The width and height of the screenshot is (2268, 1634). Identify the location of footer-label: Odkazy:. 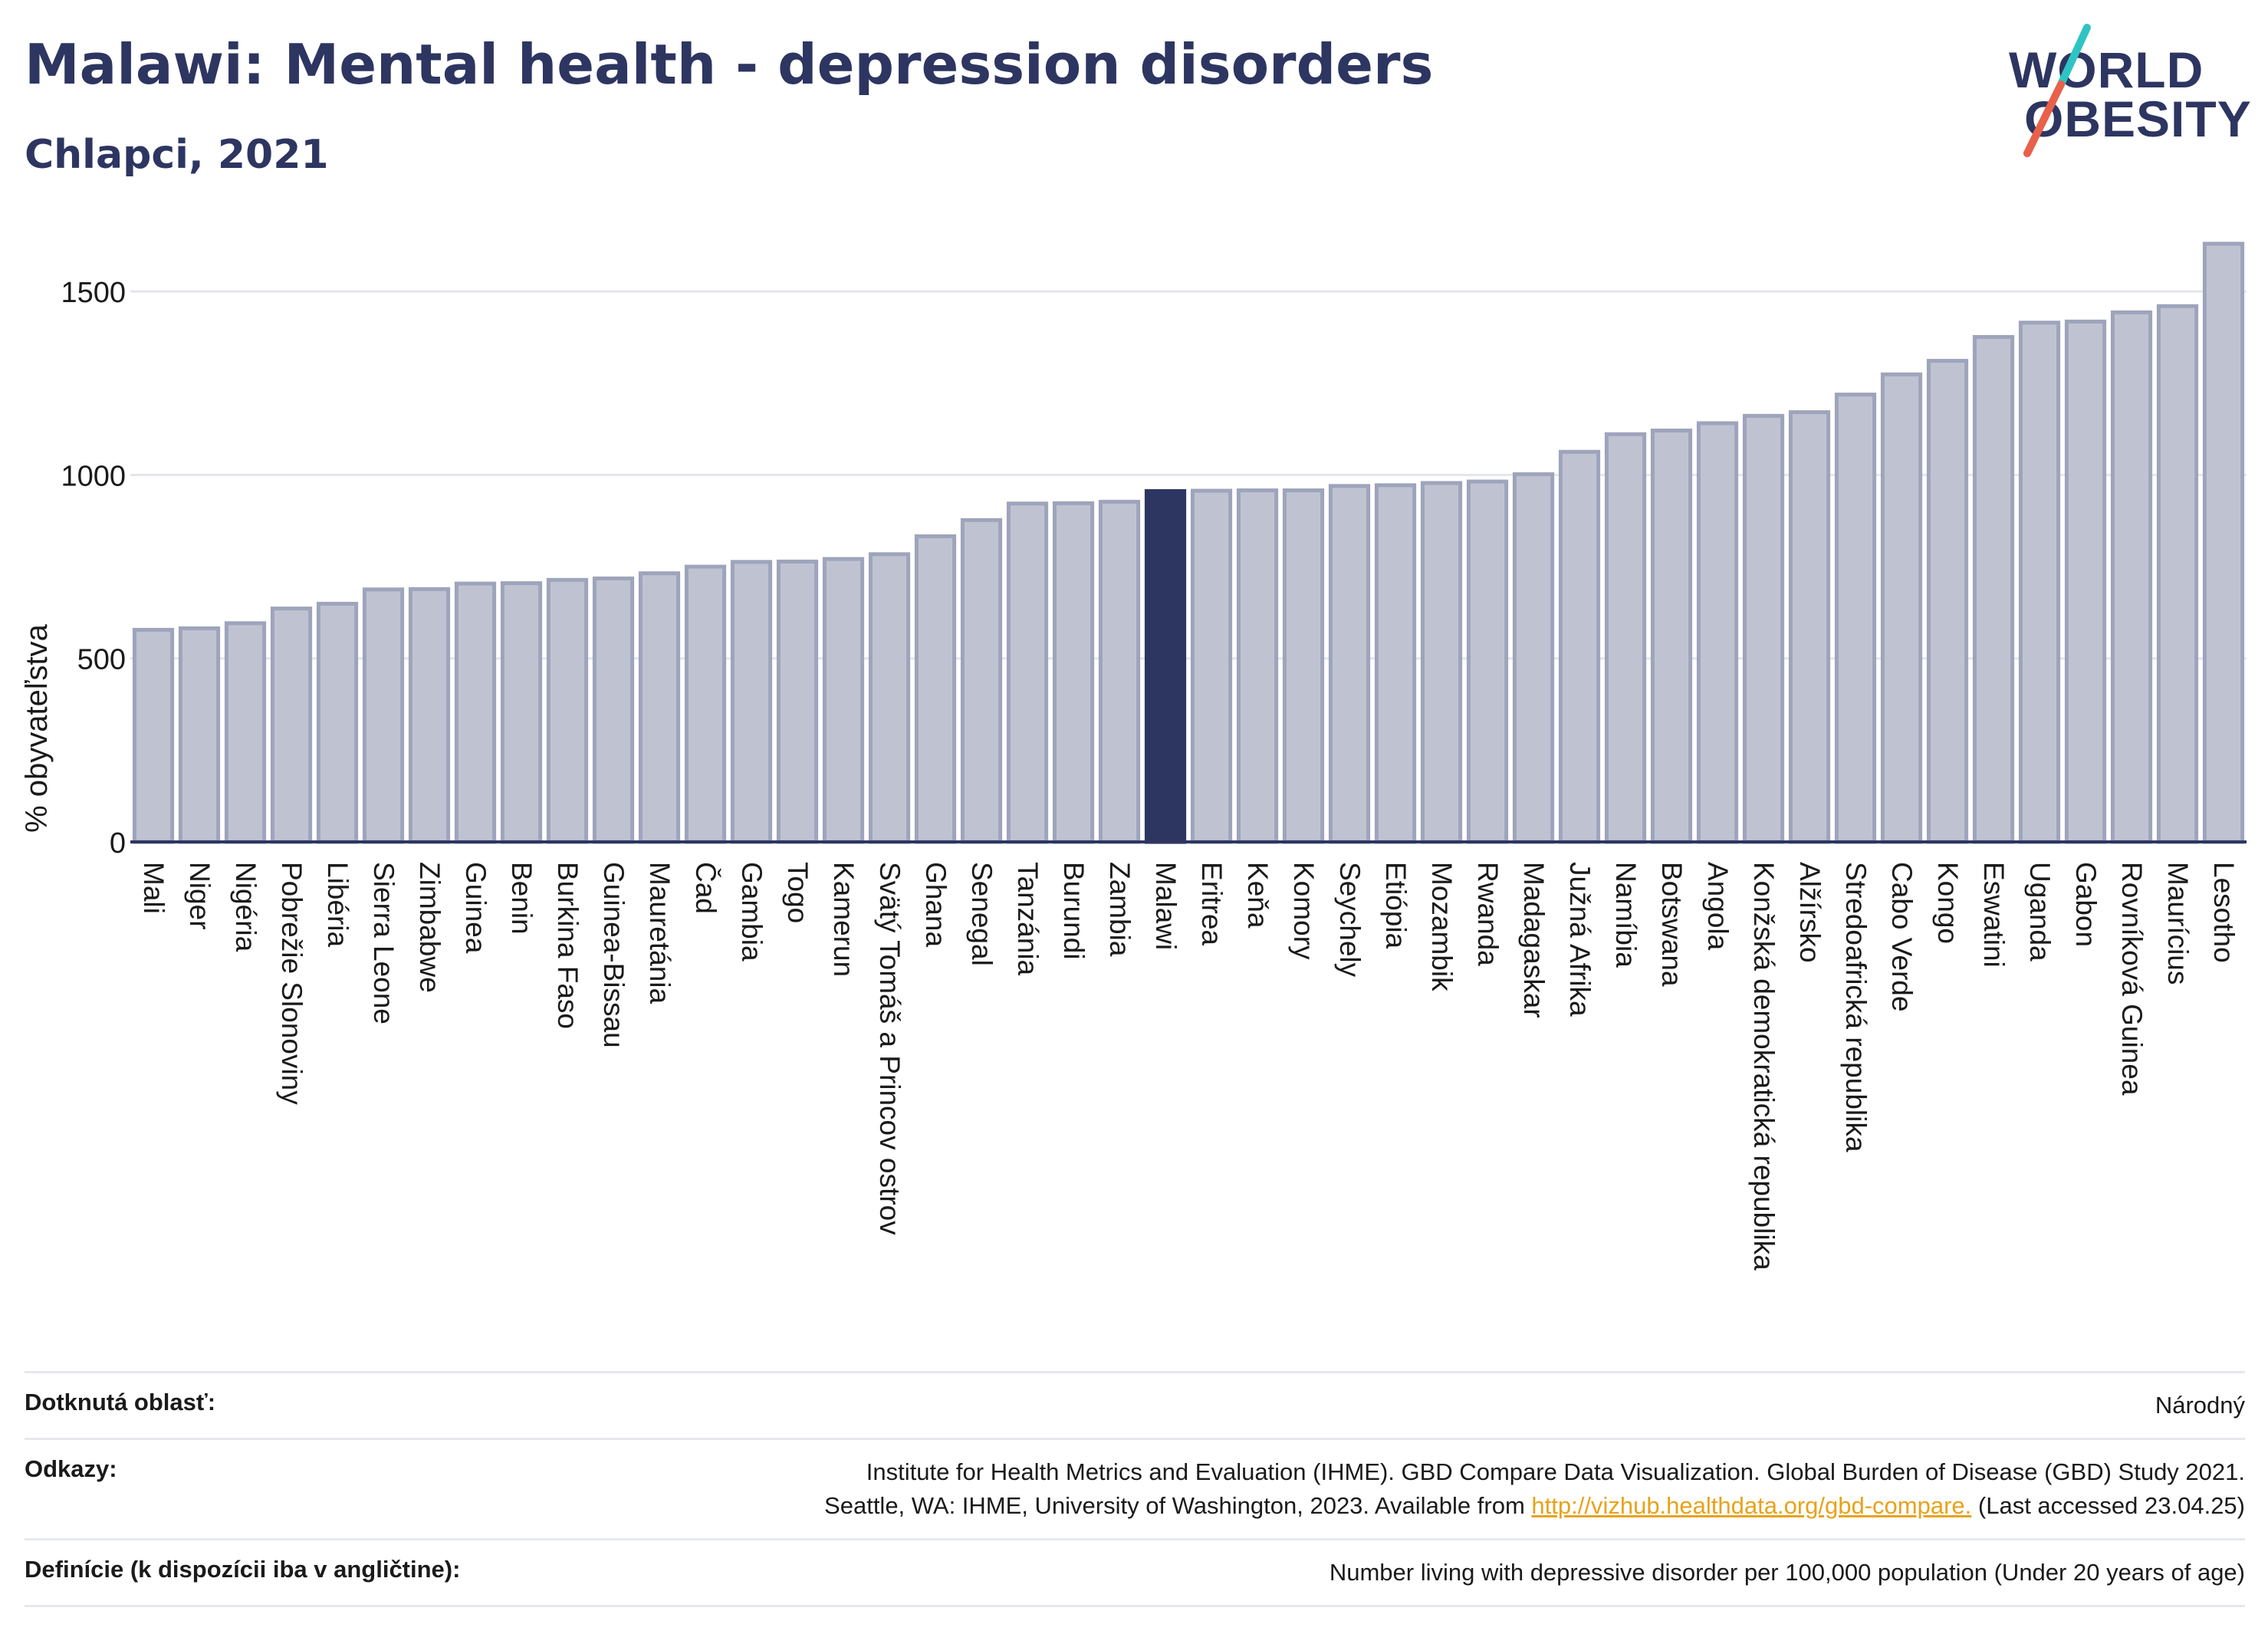
(71, 1469).